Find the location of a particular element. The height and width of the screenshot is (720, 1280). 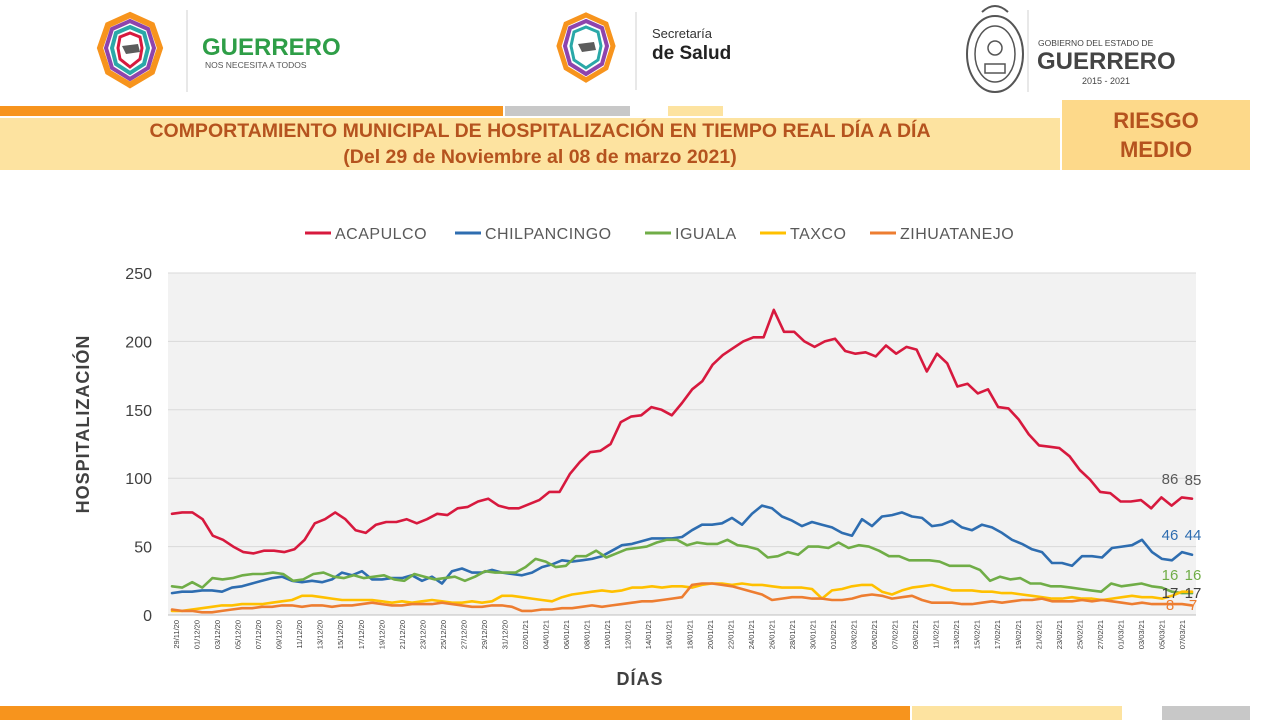

end-value-label: 8 is located at coordinates (1170, 605).